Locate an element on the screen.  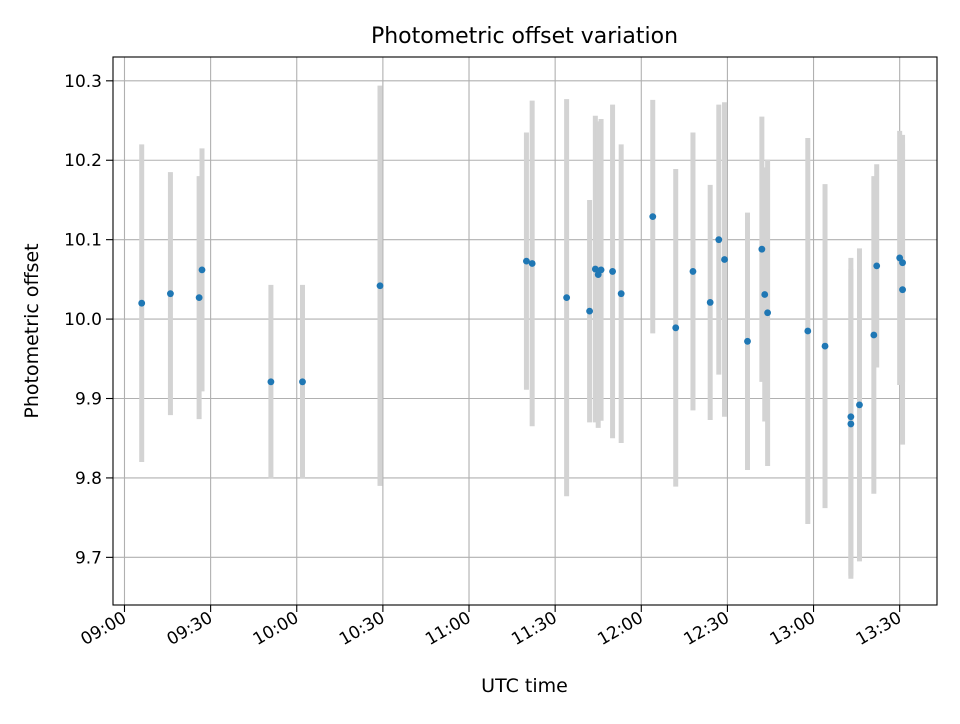
y-tick-label: 10.2 is located at coordinates (83, 161).